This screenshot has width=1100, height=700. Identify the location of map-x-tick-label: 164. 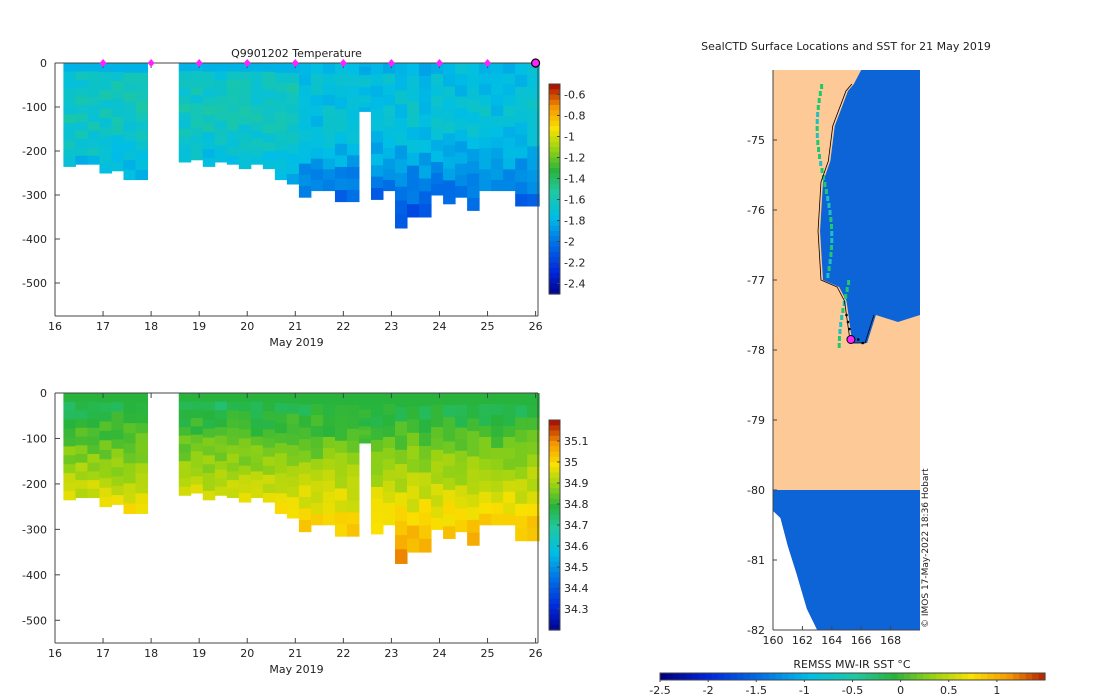
(831, 640).